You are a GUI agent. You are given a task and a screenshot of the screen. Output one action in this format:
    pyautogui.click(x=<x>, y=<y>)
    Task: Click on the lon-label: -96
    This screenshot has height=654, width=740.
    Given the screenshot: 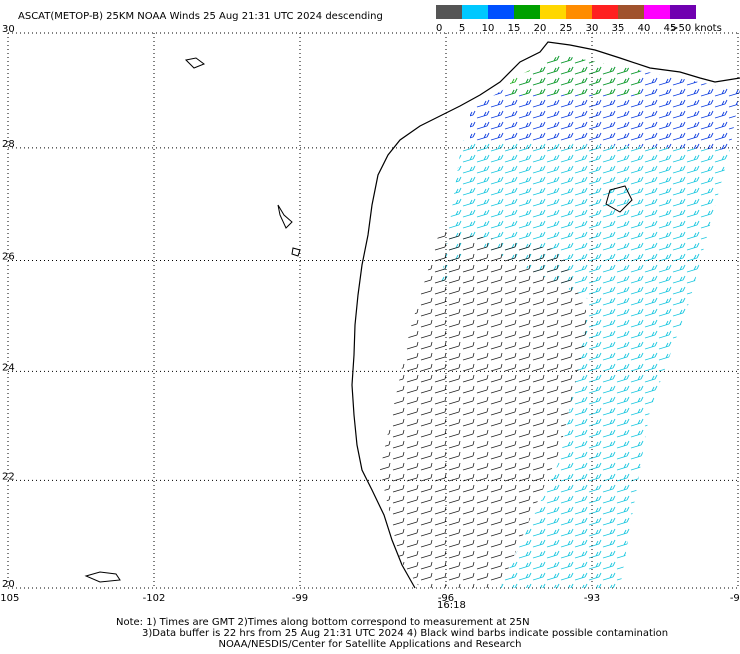 What is the action you would take?
    pyautogui.click(x=446, y=598)
    